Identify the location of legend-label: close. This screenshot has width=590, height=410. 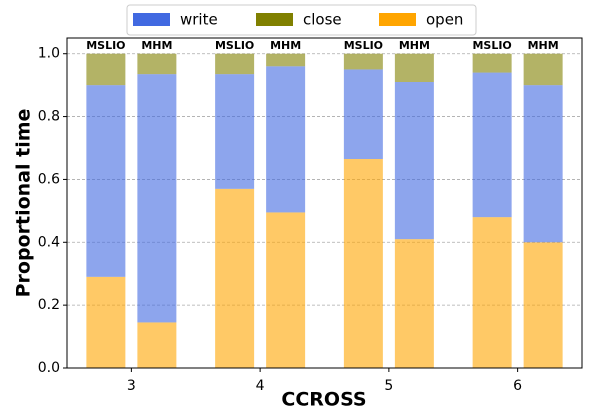
(322, 20).